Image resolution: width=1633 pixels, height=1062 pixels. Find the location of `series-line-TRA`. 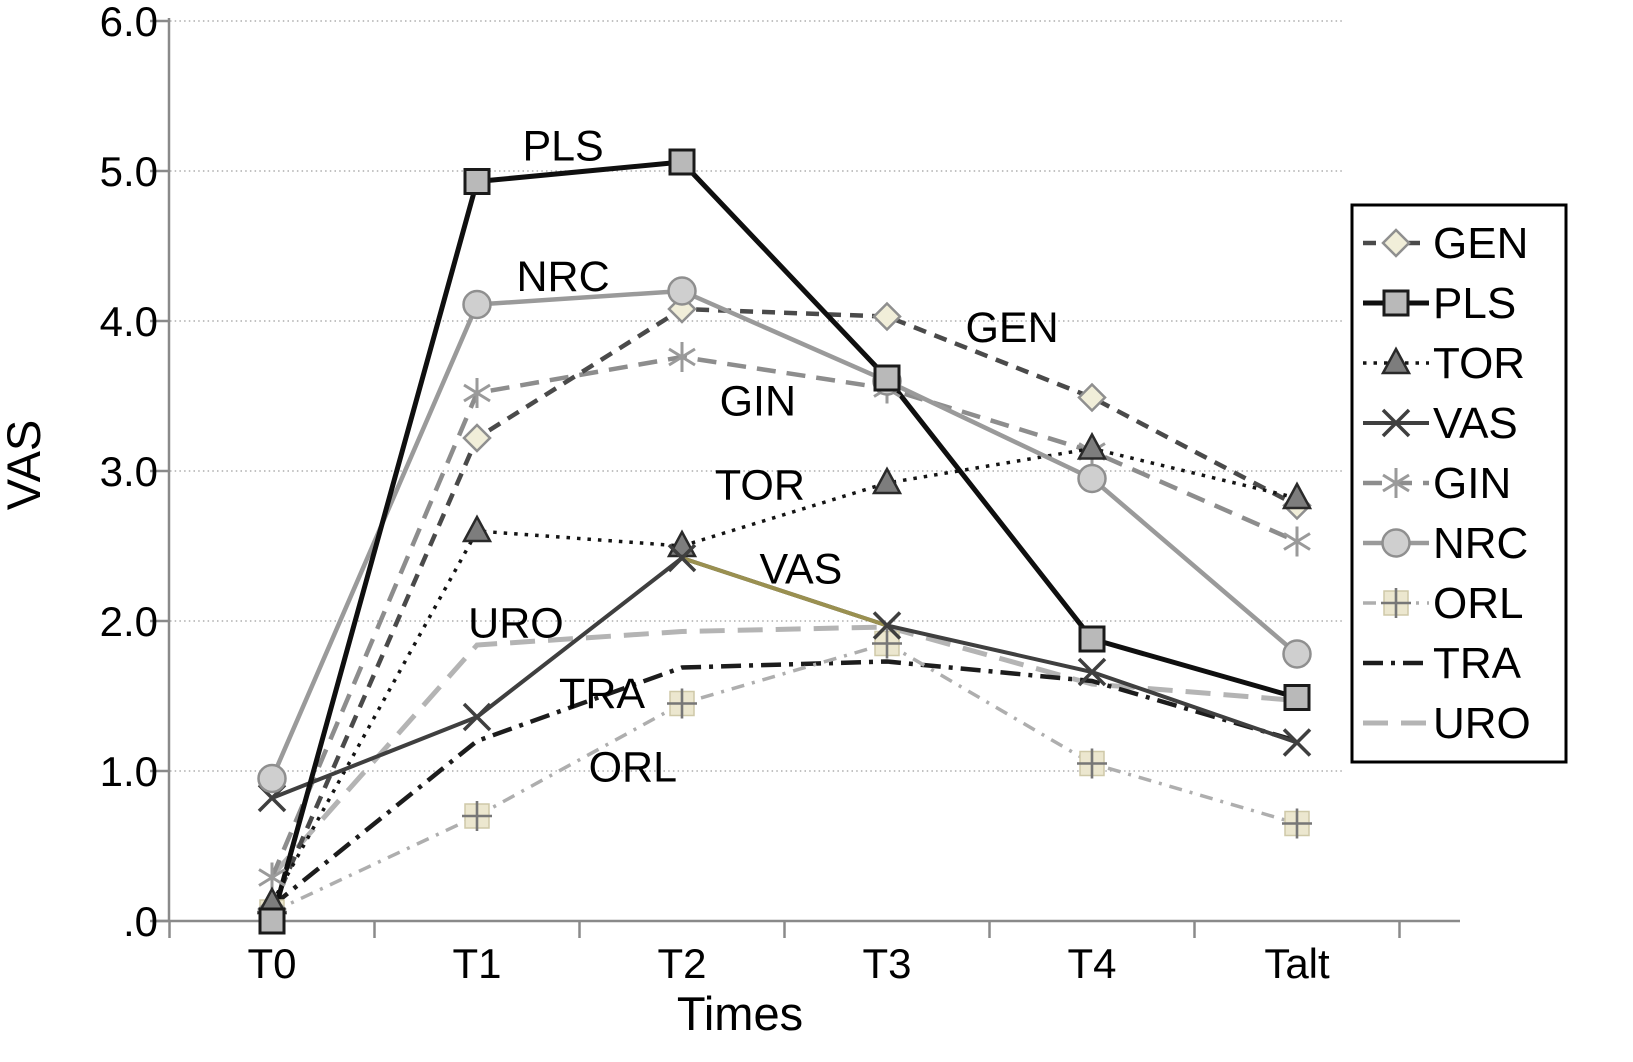

series-line-TRA is located at coordinates (784, 783).